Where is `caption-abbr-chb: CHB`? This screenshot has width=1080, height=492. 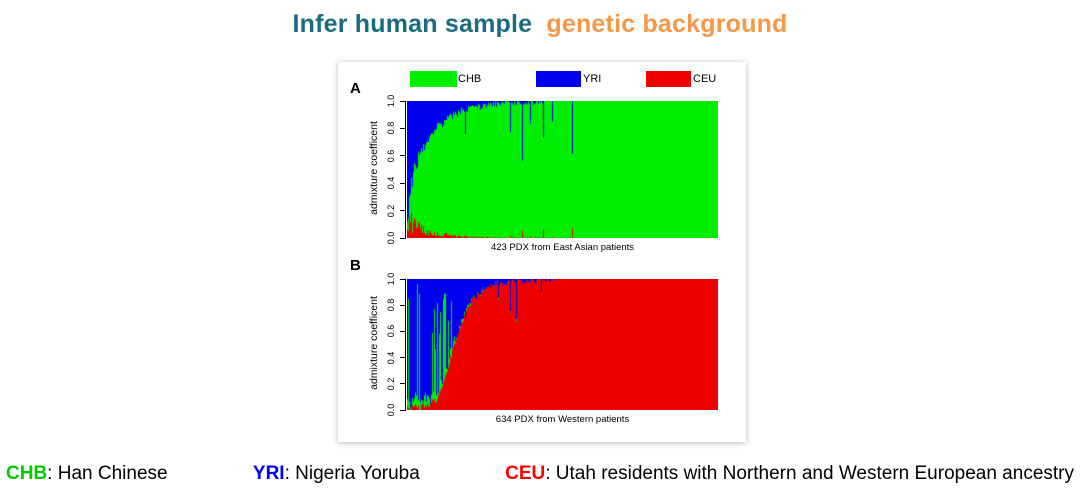 caption-abbr-chb: CHB is located at coordinates (27, 473).